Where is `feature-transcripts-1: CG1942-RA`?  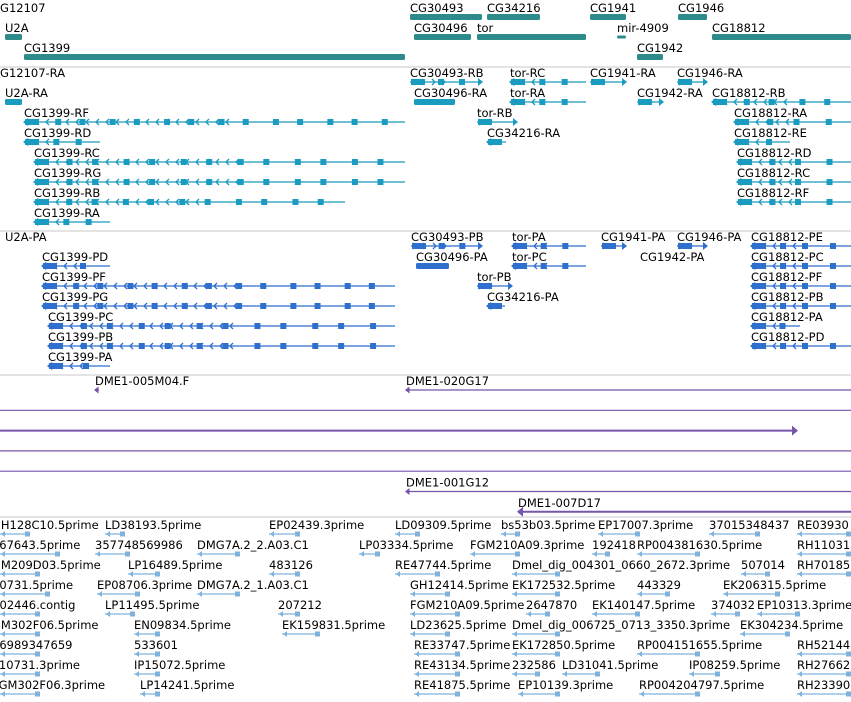 feature-transcripts-1: CG1942-RA is located at coordinates (670, 96).